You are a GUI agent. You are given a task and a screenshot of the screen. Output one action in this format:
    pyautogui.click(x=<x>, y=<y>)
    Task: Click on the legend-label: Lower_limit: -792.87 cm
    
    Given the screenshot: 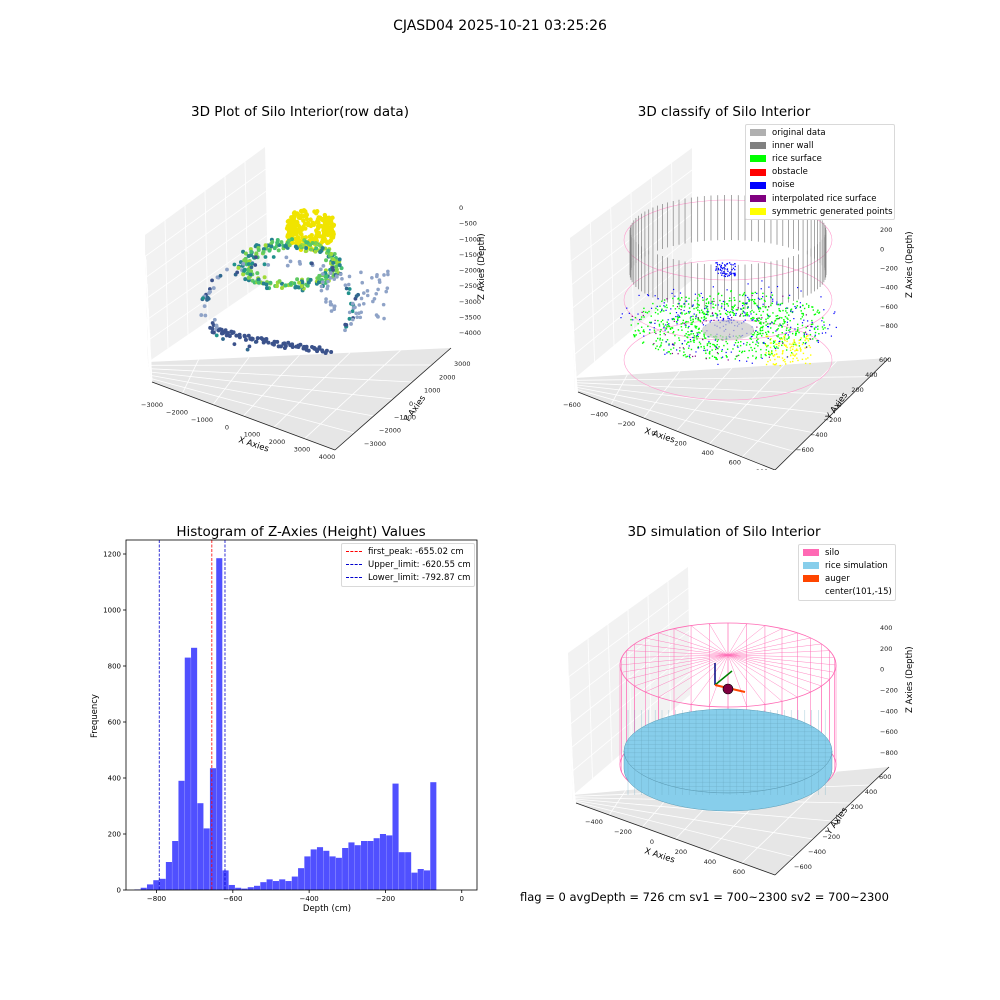 What is the action you would take?
    pyautogui.click(x=419, y=577)
    